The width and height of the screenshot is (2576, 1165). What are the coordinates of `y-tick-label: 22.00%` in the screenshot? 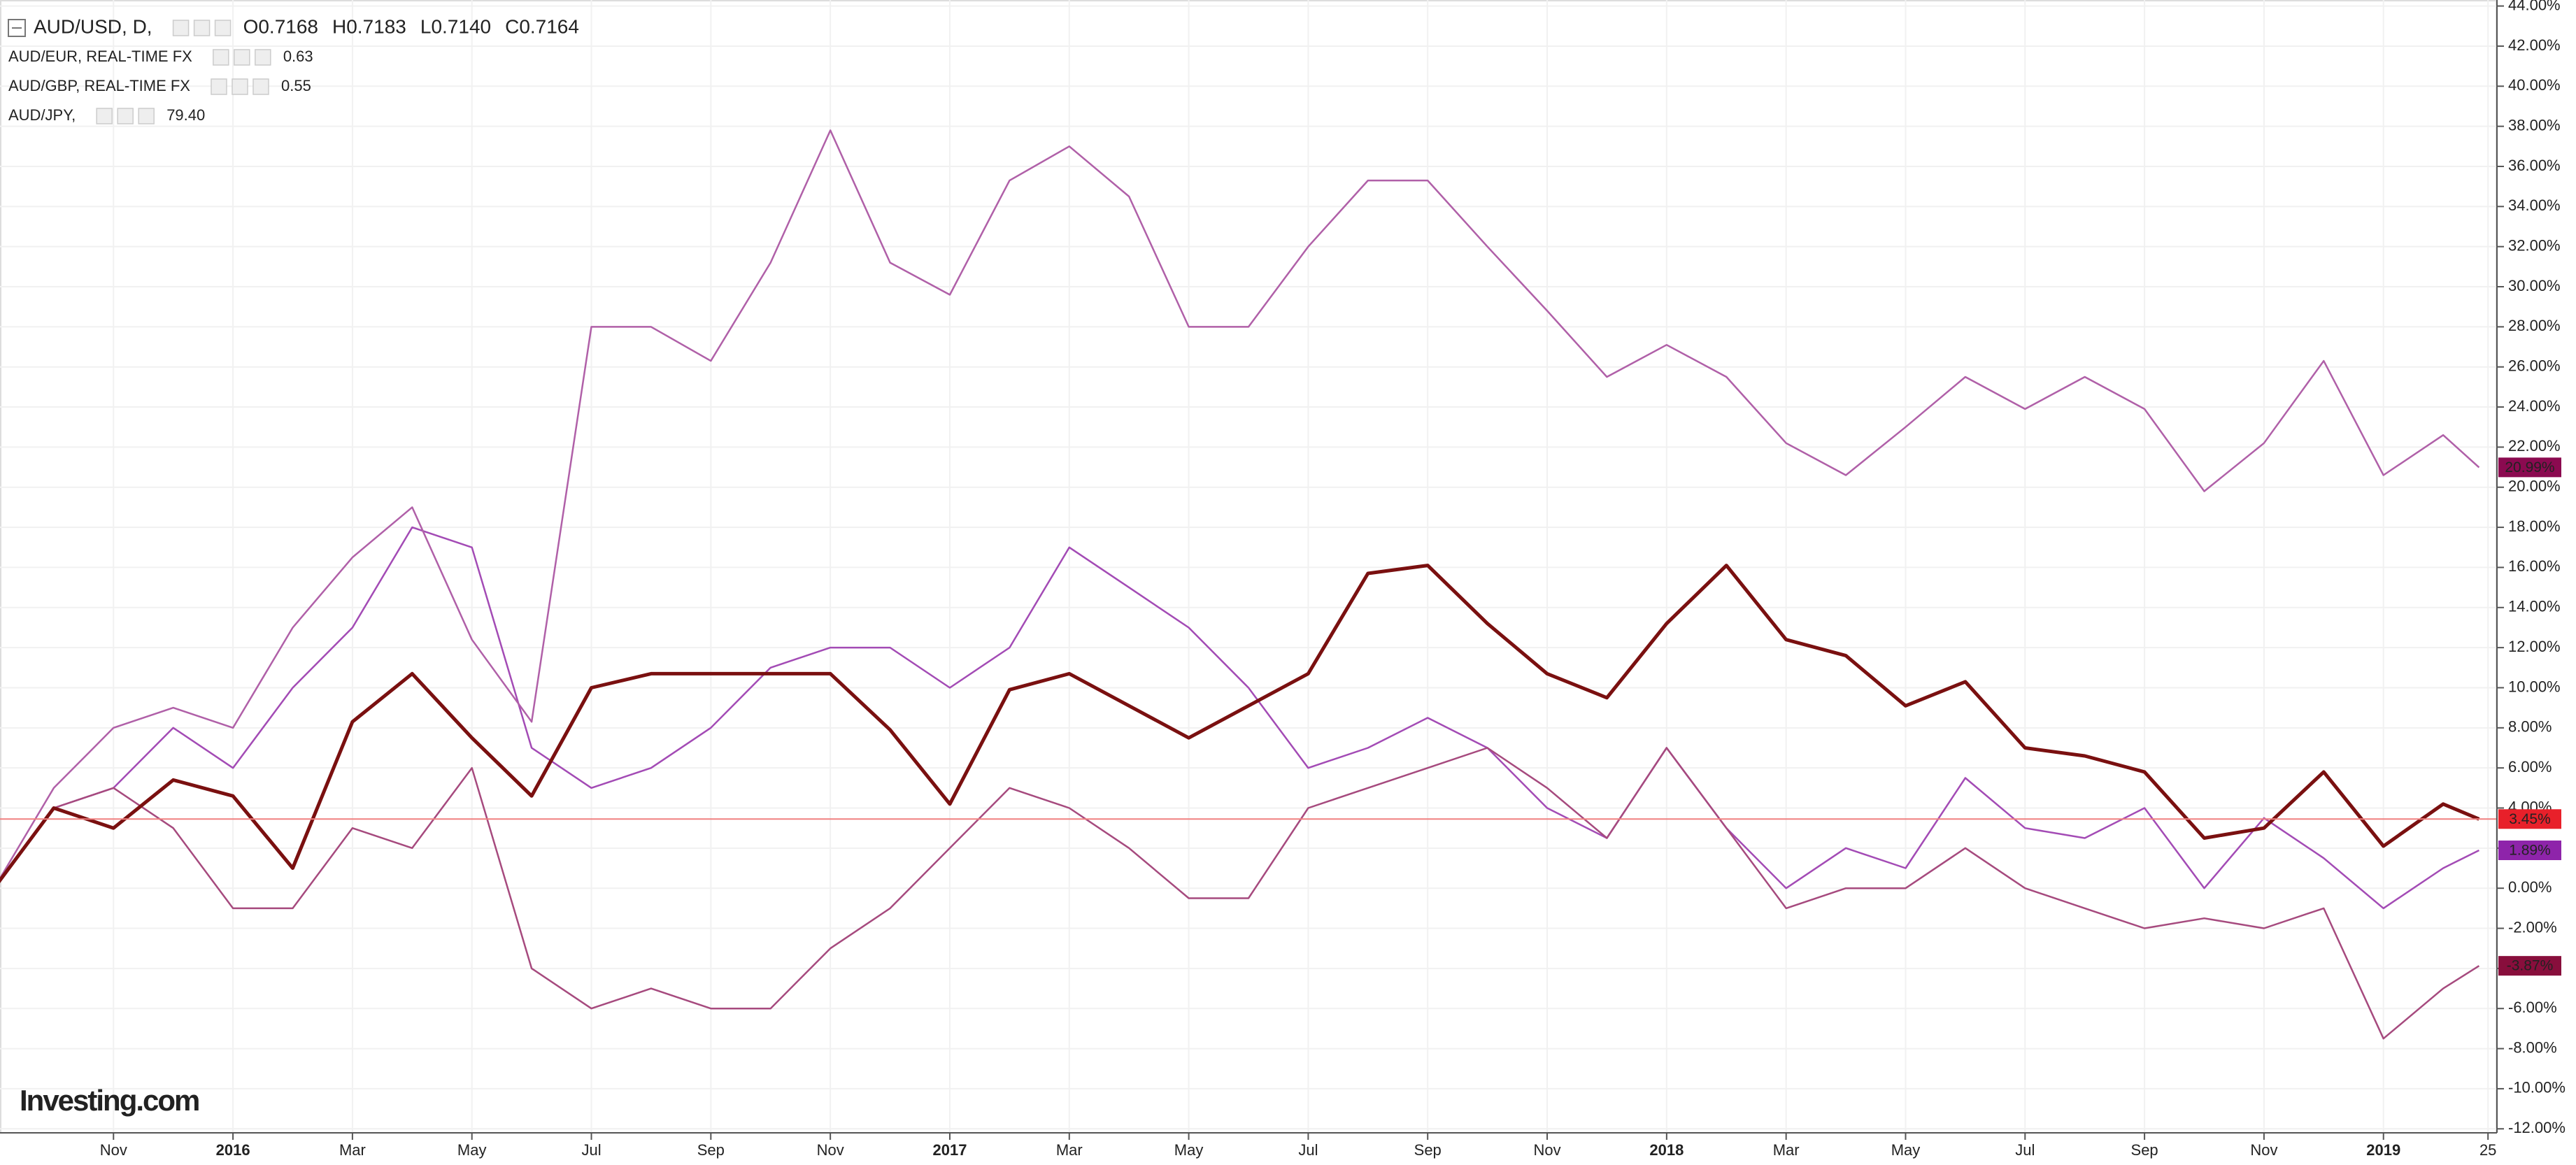 It's located at (2534, 446).